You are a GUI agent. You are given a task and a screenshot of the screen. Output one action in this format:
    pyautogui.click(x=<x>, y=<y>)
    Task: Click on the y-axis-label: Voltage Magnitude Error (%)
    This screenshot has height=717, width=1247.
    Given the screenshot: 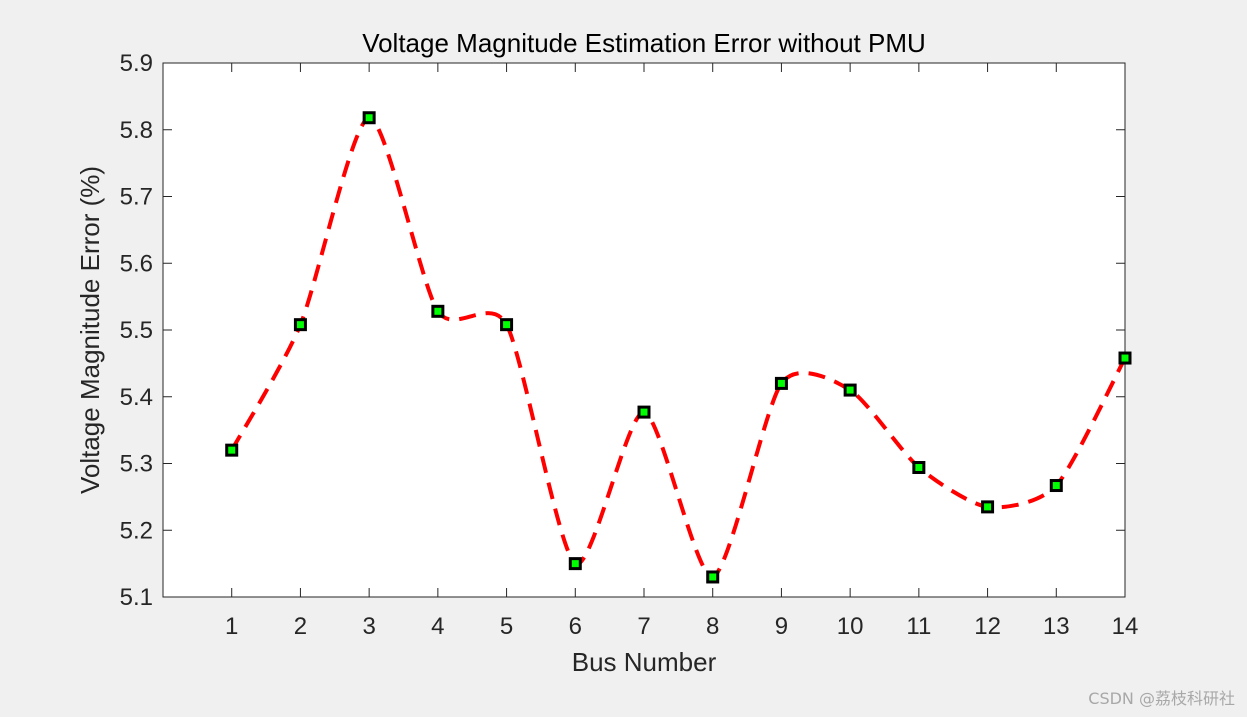 What is the action you would take?
    pyautogui.click(x=90, y=330)
    